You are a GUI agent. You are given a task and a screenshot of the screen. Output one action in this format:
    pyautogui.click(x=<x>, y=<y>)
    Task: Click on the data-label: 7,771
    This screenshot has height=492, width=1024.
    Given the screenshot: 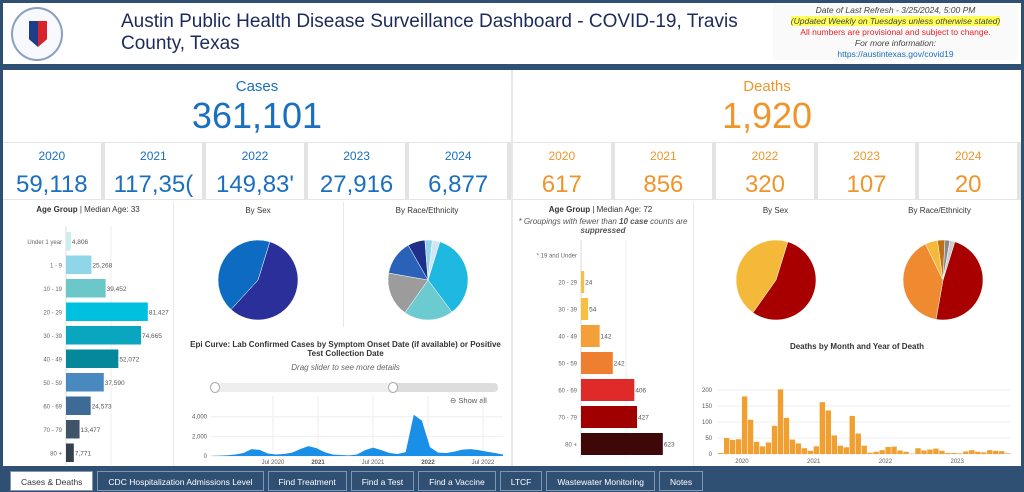 What is the action you would take?
    pyautogui.click(x=83, y=453)
    